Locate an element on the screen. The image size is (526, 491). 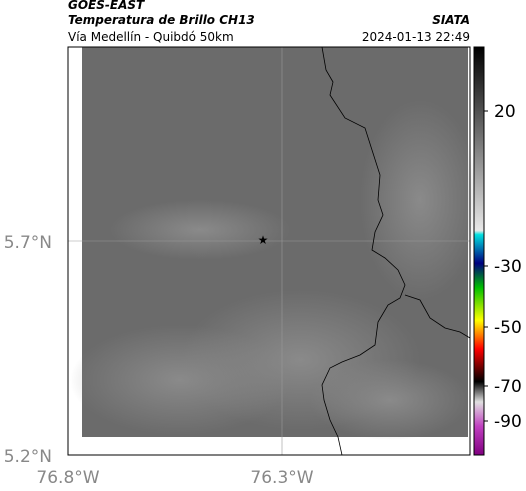
colorbar-label: -30 is located at coordinates (508, 267).